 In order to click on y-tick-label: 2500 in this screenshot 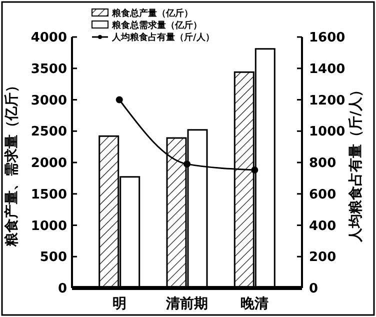, I will do `click(48, 132)`.